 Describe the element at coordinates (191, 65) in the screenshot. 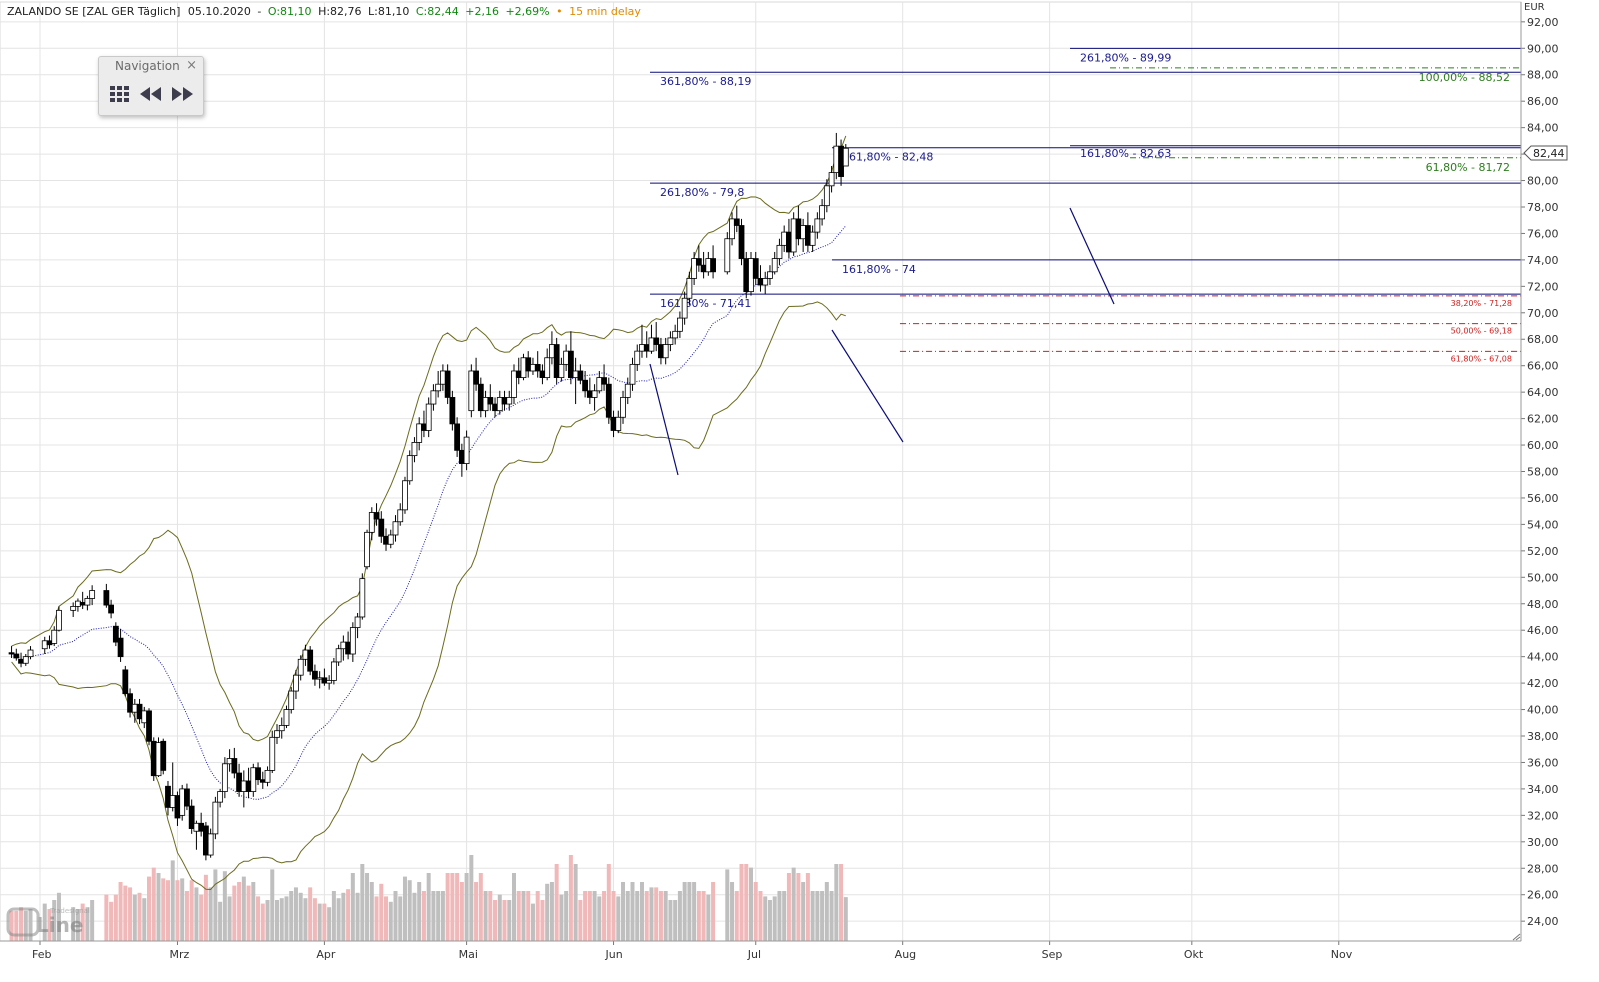

I see `close-icon: ×` at that location.